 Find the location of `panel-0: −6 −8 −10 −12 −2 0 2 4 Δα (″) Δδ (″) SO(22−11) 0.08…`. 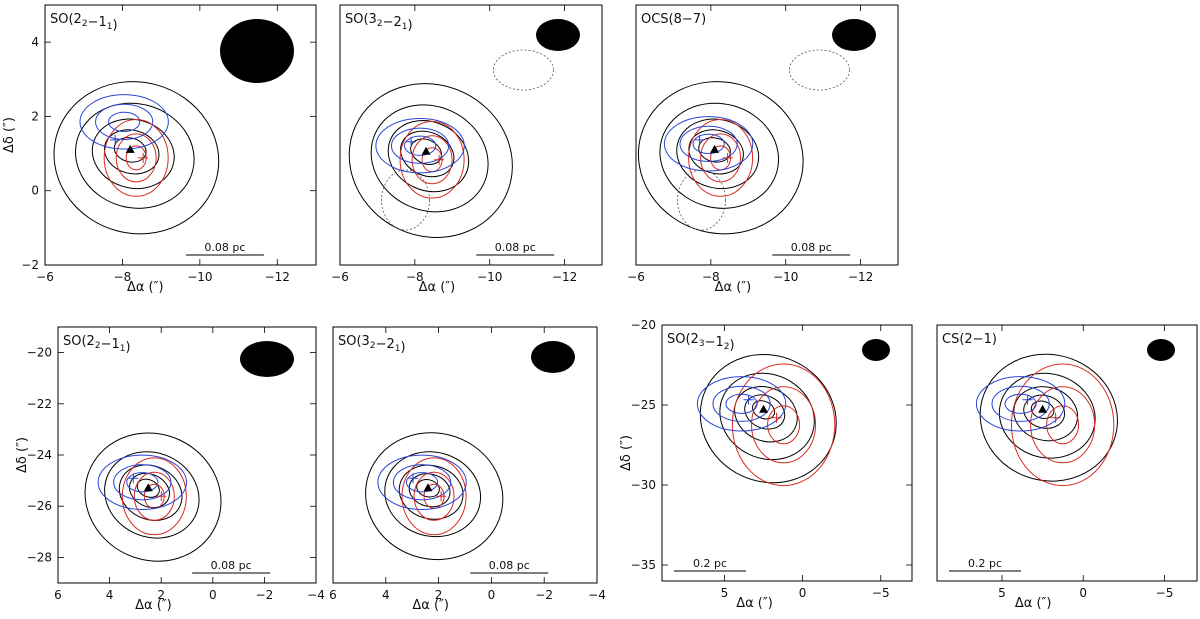

panel-0: −6 −8 −10 −12 −2 0 2 4 Δα (″) Δδ (″) SO(22−11) 0.08… is located at coordinates (159, 149).